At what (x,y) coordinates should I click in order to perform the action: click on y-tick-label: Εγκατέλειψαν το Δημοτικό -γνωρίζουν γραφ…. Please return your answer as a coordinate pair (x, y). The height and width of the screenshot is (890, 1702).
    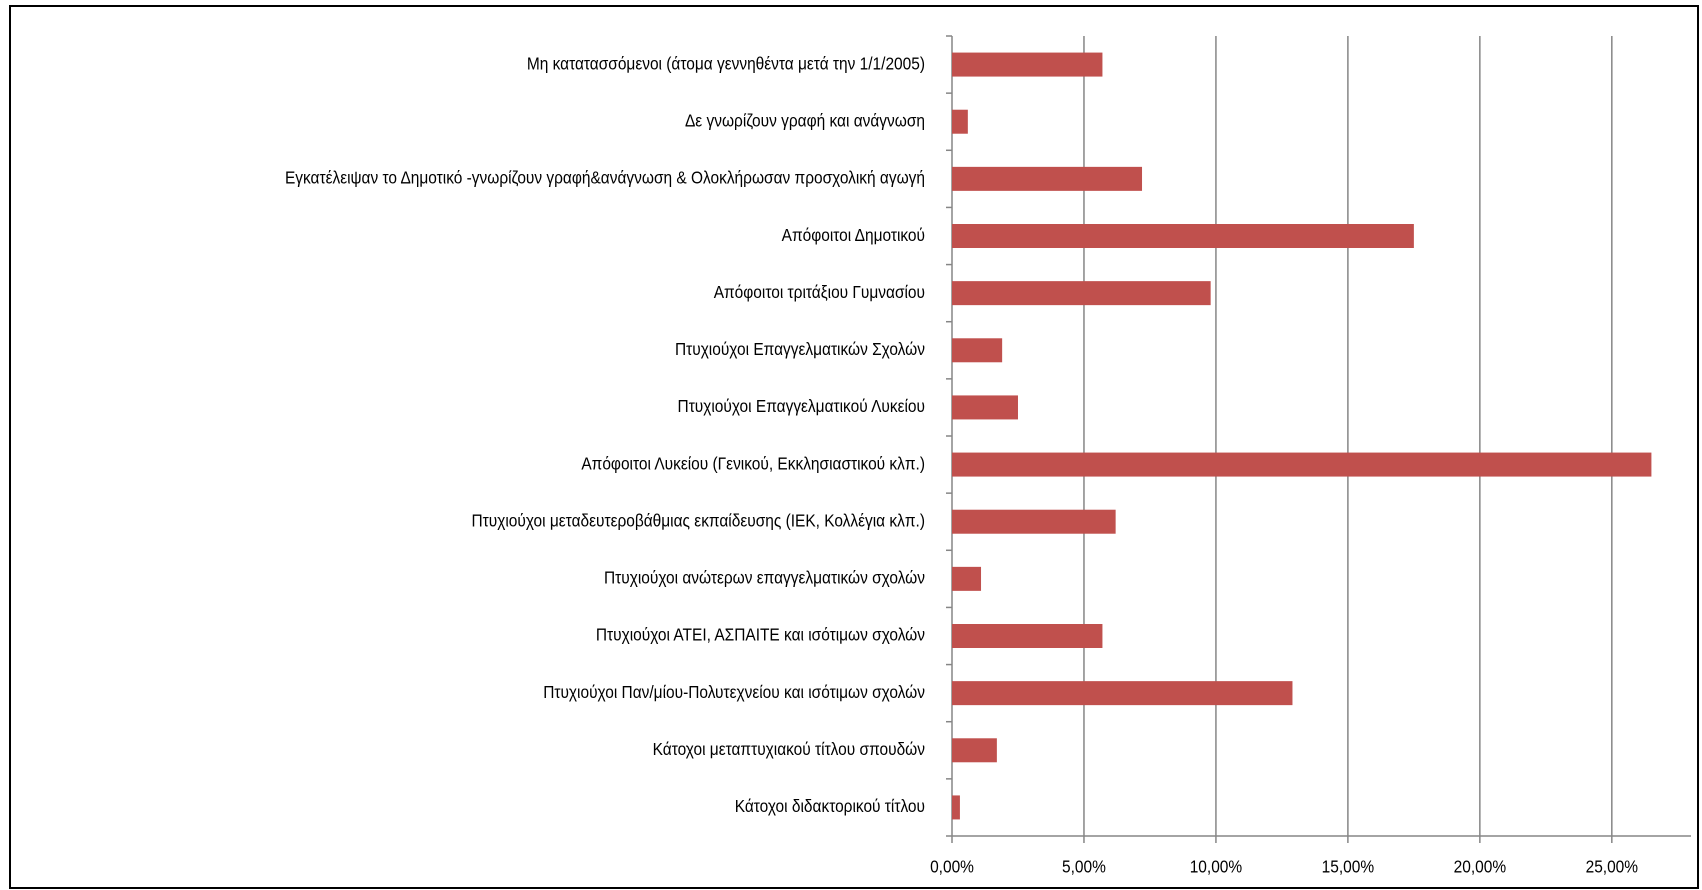
    Looking at the image, I should click on (605, 178).